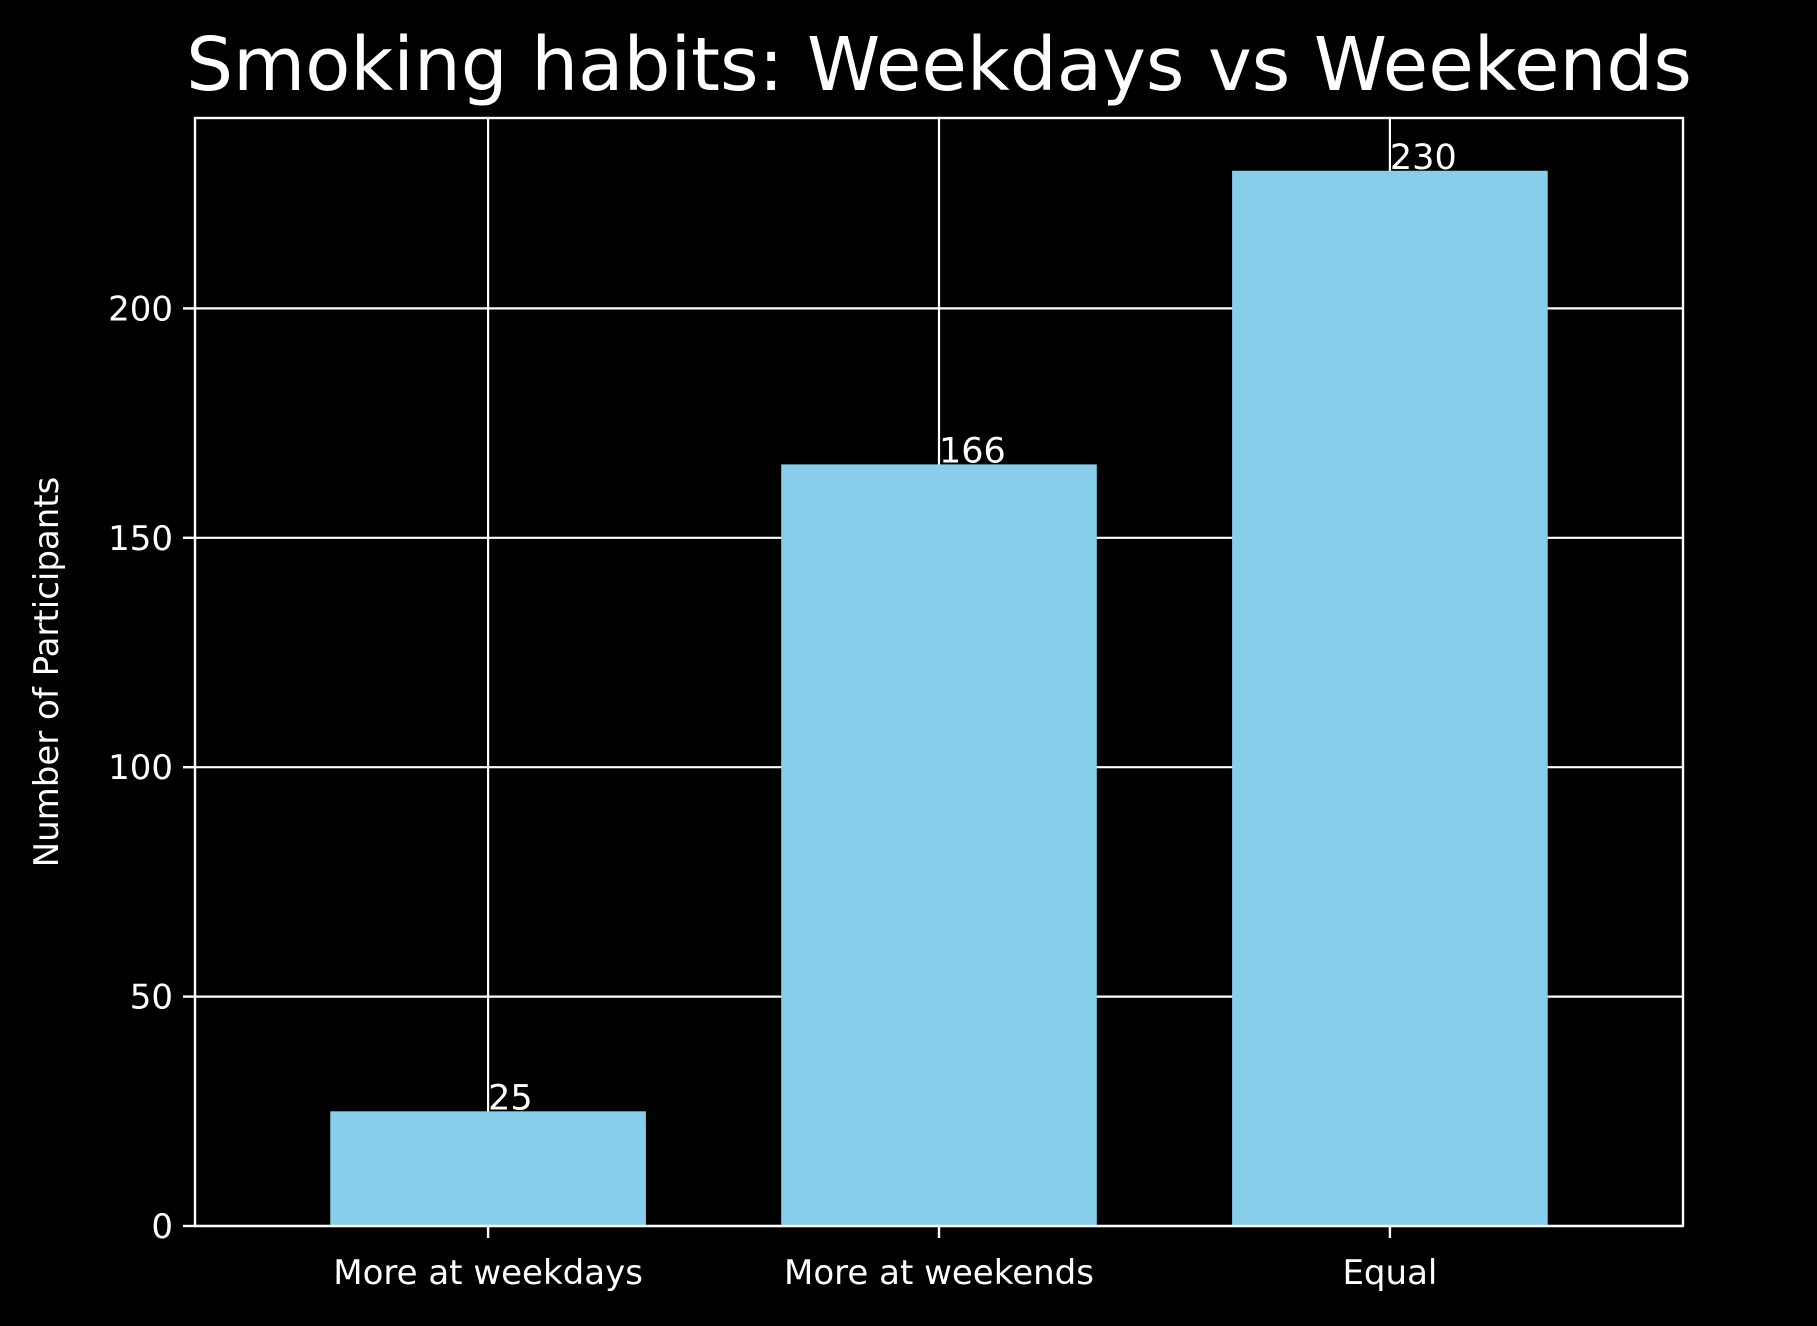 This screenshot has width=1817, height=1326. Describe the element at coordinates (140, 768) in the screenshot. I see `y-tick-label: 100` at that location.